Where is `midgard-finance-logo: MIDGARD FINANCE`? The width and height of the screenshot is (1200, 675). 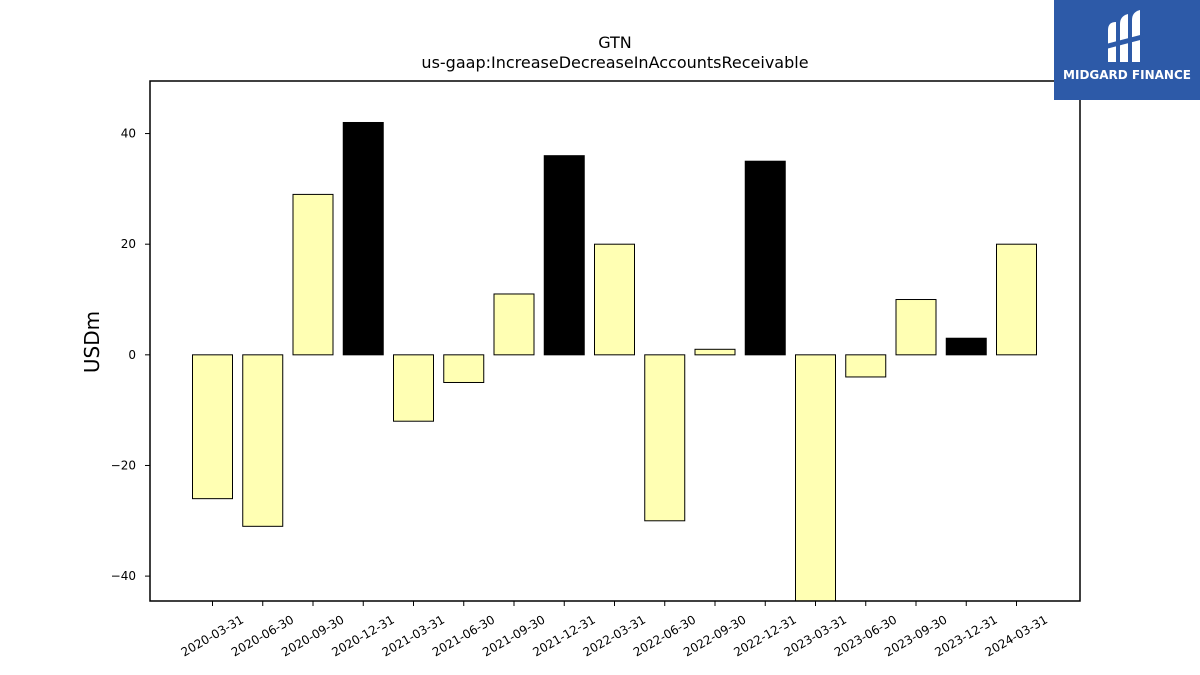
midgard-finance-logo: MIDGARD FINANCE is located at coordinates (1127, 50).